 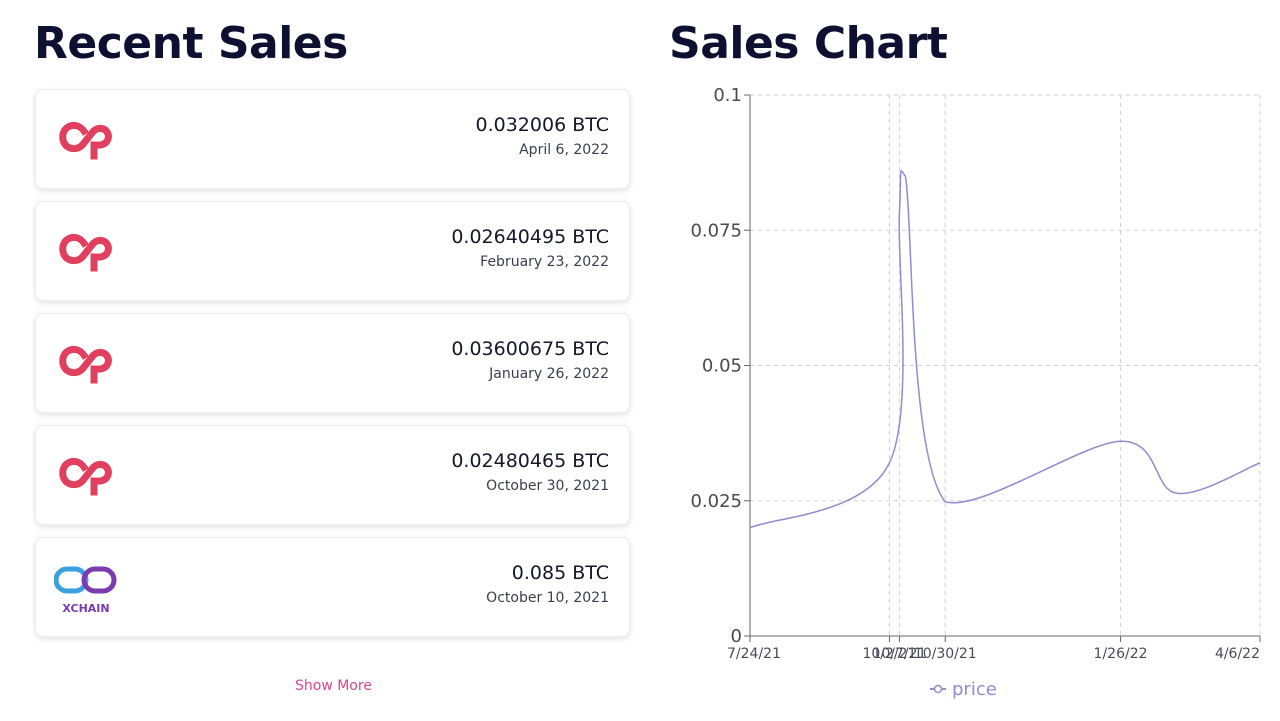 I want to click on y-tick-label: 0.075, so click(x=716, y=230).